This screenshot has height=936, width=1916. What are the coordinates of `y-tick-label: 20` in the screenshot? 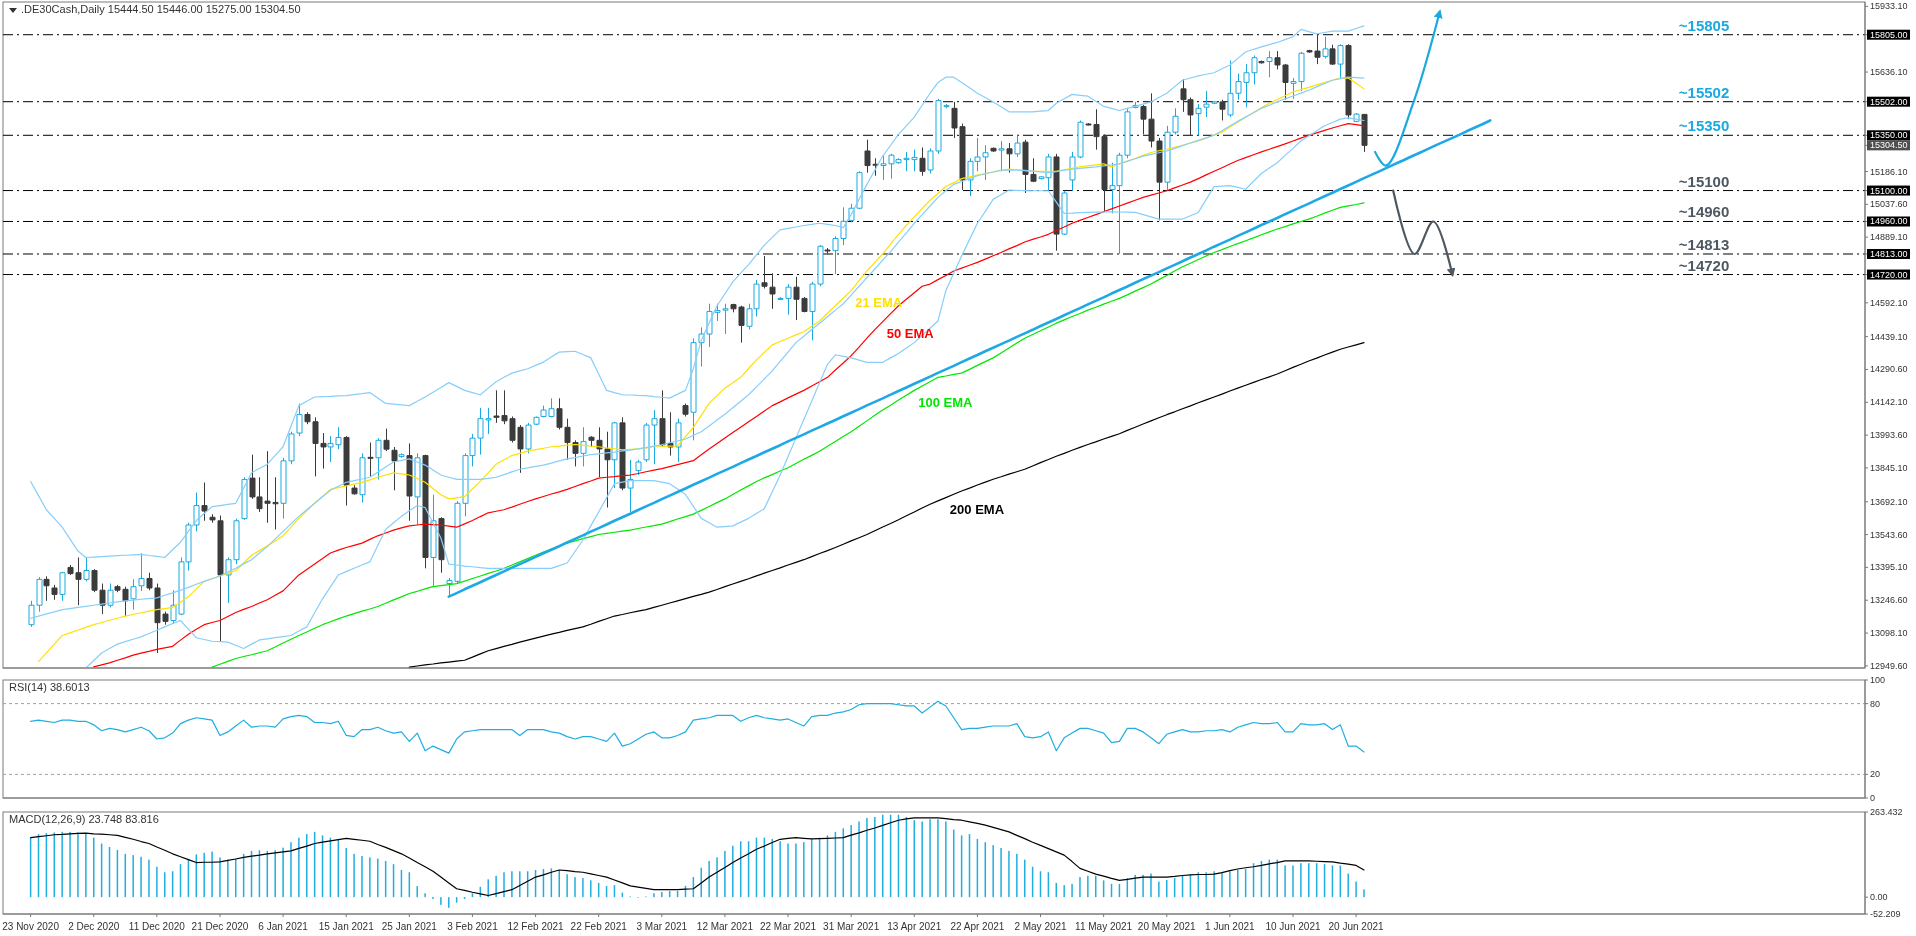 It's located at (1875, 774).